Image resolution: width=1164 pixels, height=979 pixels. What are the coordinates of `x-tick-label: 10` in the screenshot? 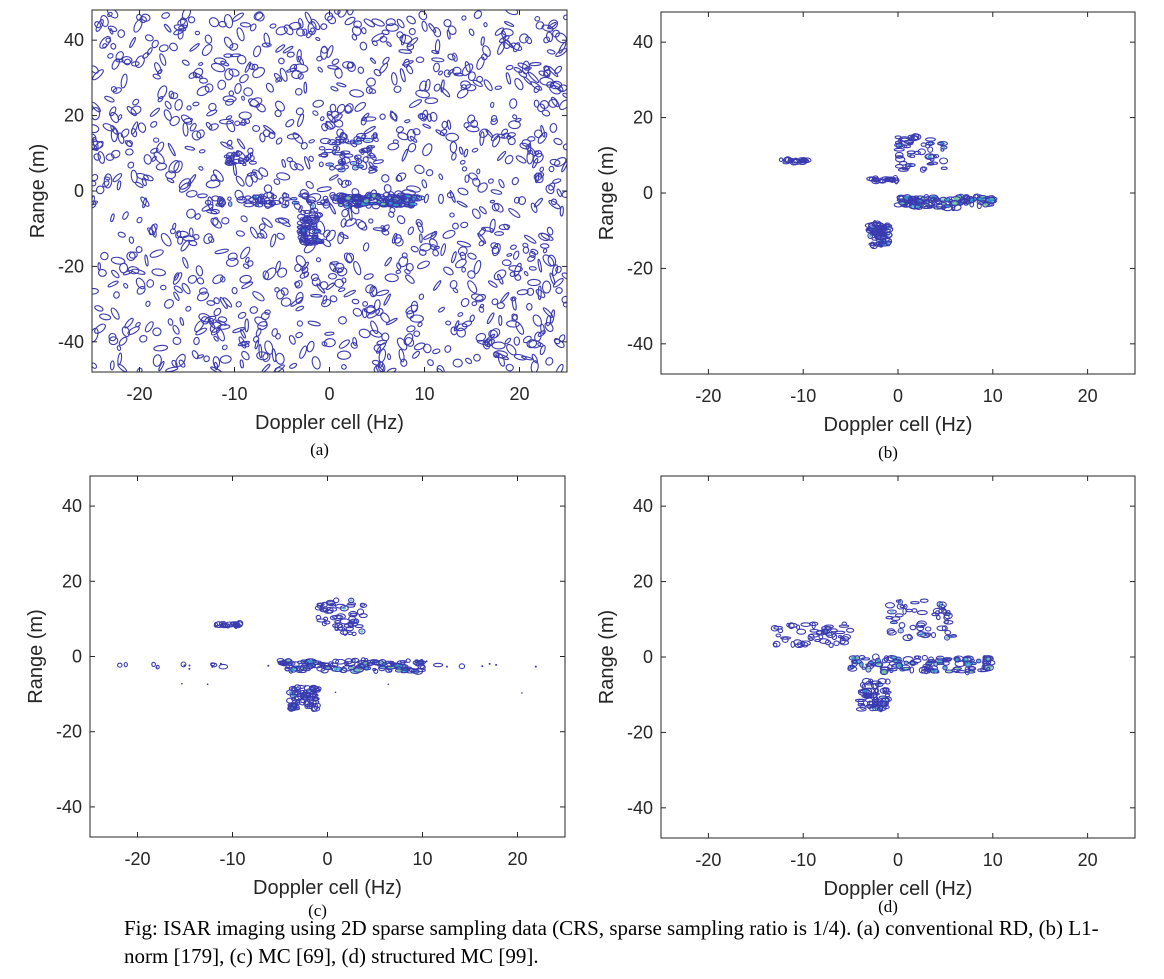 It's located at (993, 396).